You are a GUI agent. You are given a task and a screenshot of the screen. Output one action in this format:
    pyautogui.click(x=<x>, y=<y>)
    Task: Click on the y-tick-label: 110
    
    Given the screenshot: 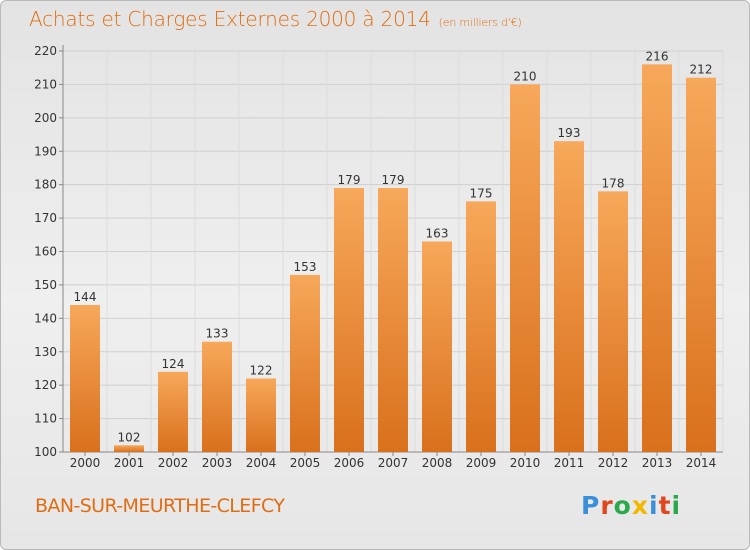 What is the action you would take?
    pyautogui.click(x=45, y=419)
    